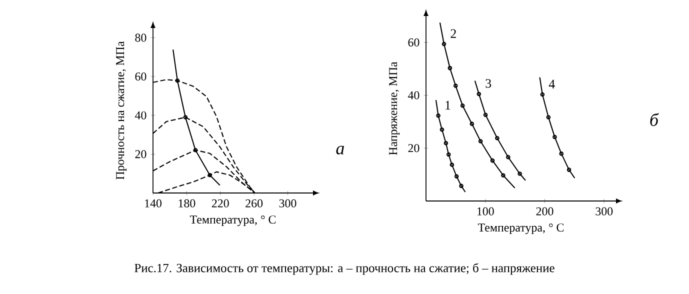  I want to click on text: Рис.17. Зависимость от температуры: а – прочность на сжатие; б – напряжение, so click(344, 269).